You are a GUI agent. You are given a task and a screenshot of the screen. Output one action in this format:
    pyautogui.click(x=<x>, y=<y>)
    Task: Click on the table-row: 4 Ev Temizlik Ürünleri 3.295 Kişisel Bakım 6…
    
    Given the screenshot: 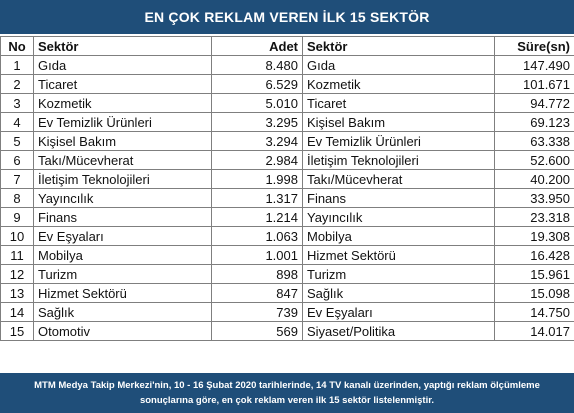 What is the action you would take?
    pyautogui.click(x=287, y=122)
    